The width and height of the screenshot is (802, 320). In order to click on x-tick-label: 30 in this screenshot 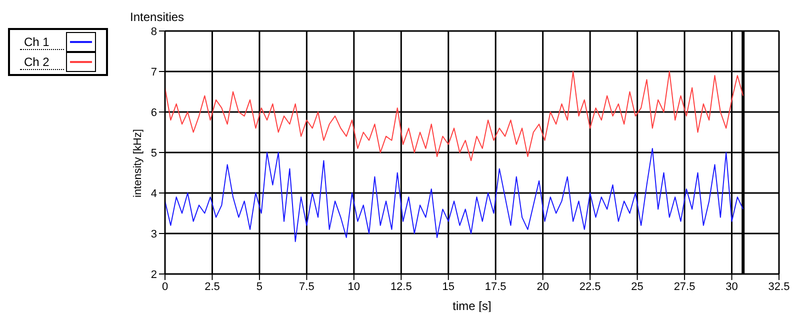, I will do `click(732, 286)`.